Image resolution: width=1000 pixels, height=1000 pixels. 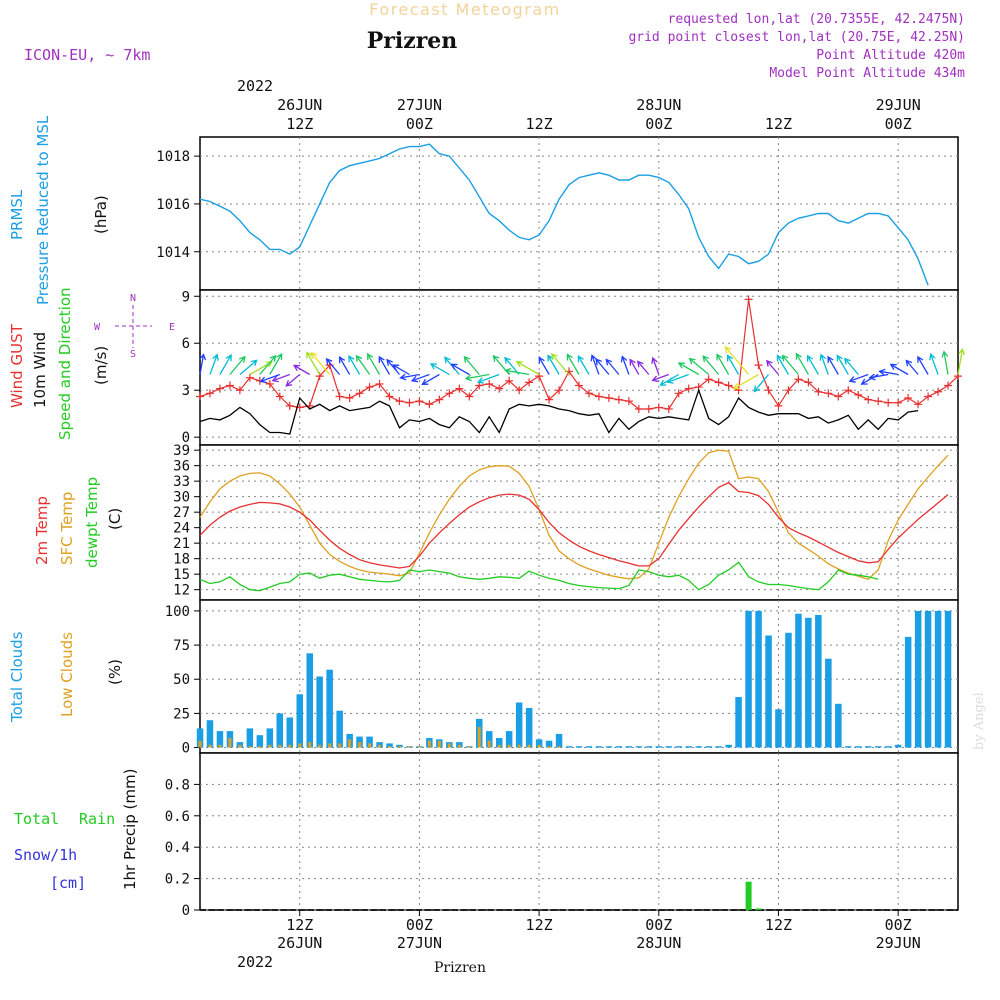 I want to click on wind-direction-label: Speed and Direction, so click(x=65, y=363).